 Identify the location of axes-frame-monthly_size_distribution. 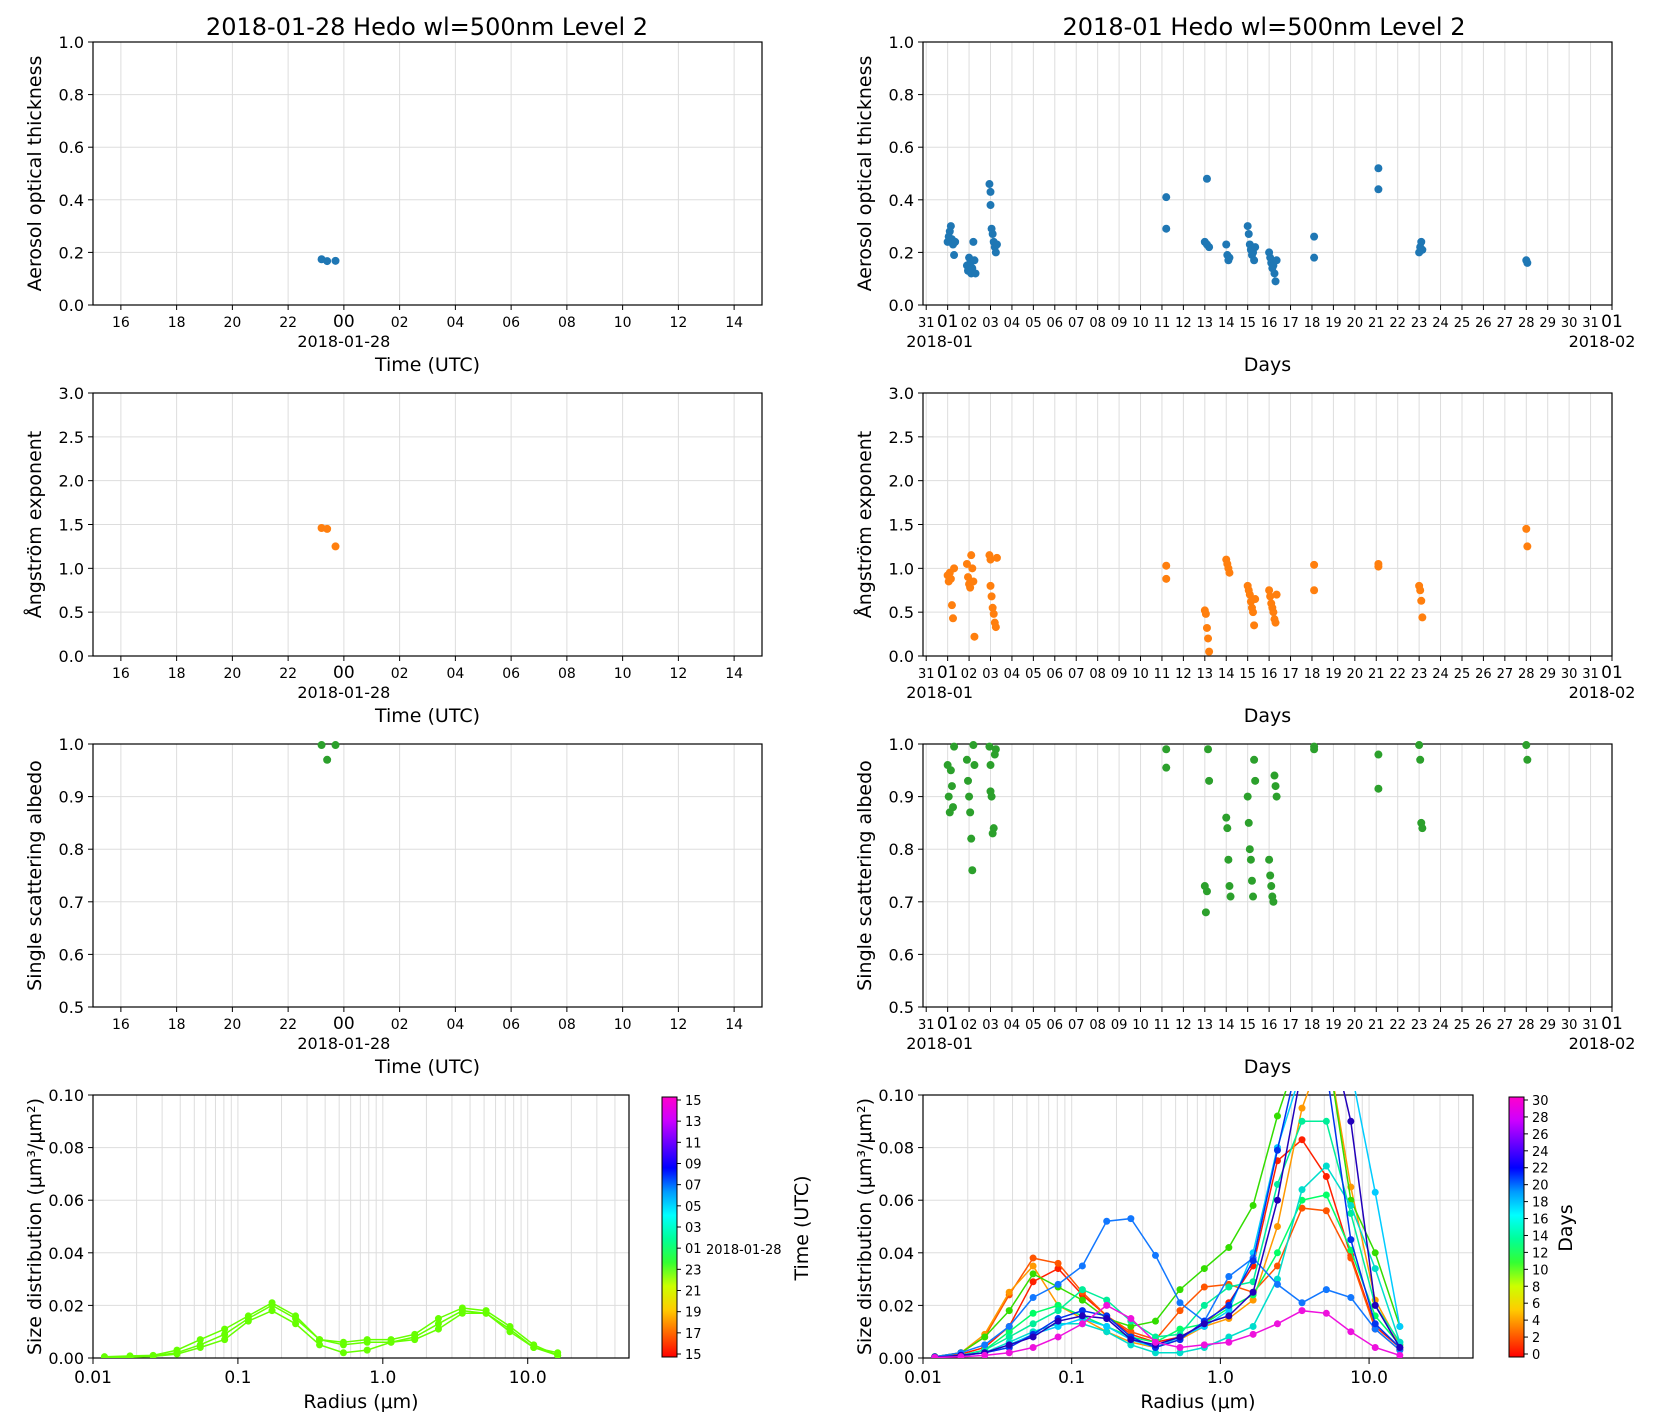
(1198, 1226).